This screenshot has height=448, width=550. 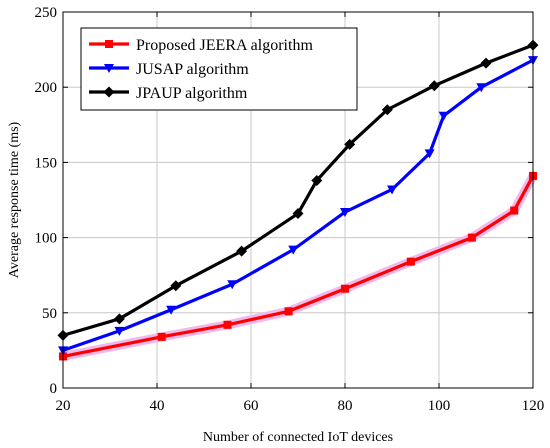 I want to click on y-tick-label: 200, so click(x=46, y=88).